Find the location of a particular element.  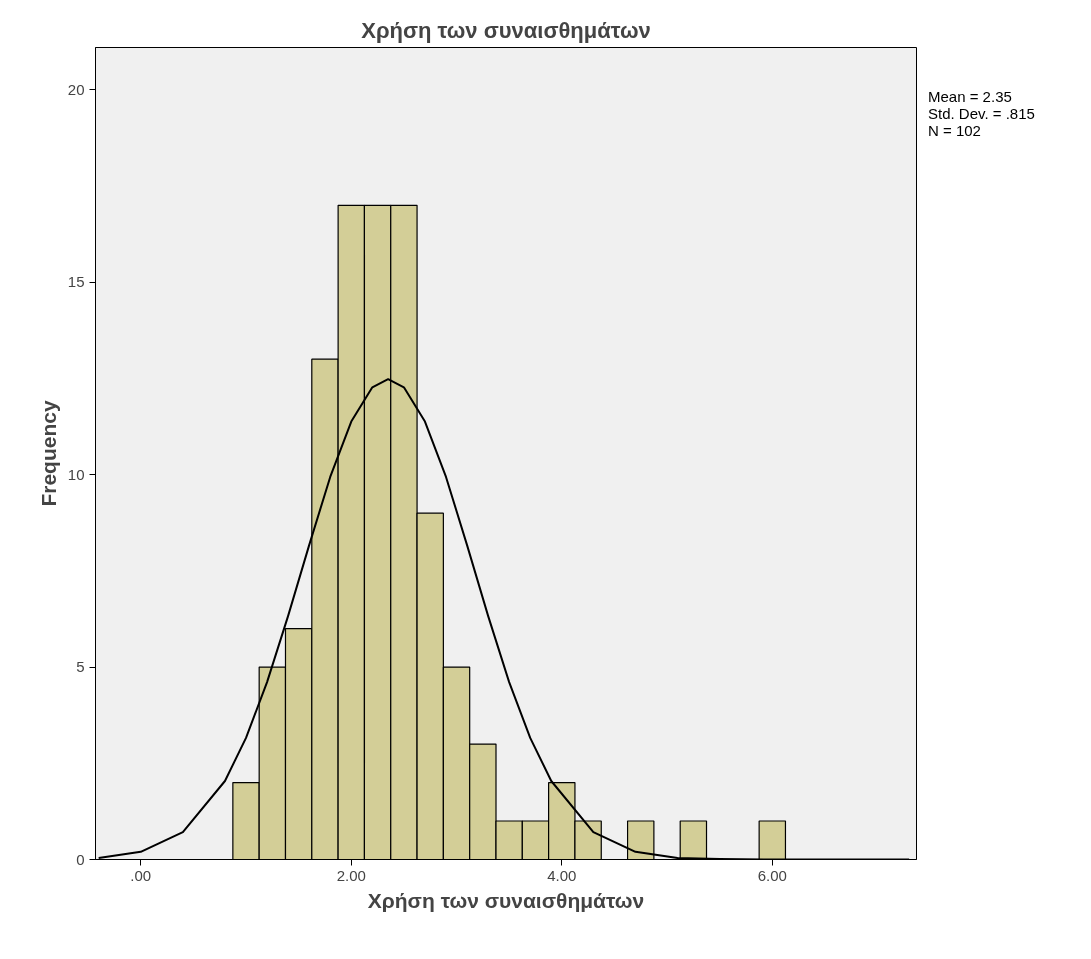

y-tick-label: 5 is located at coordinates (80, 667).